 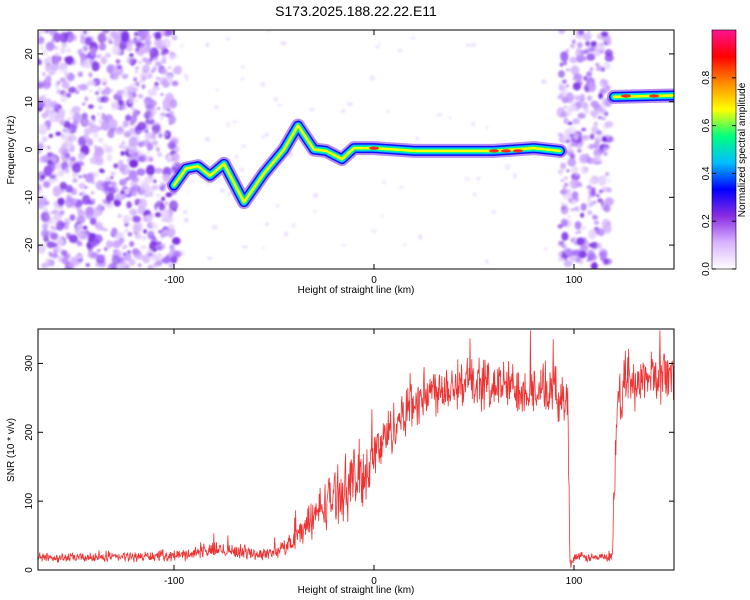 I want to click on y-tick-label: 300, so click(x=29, y=363).